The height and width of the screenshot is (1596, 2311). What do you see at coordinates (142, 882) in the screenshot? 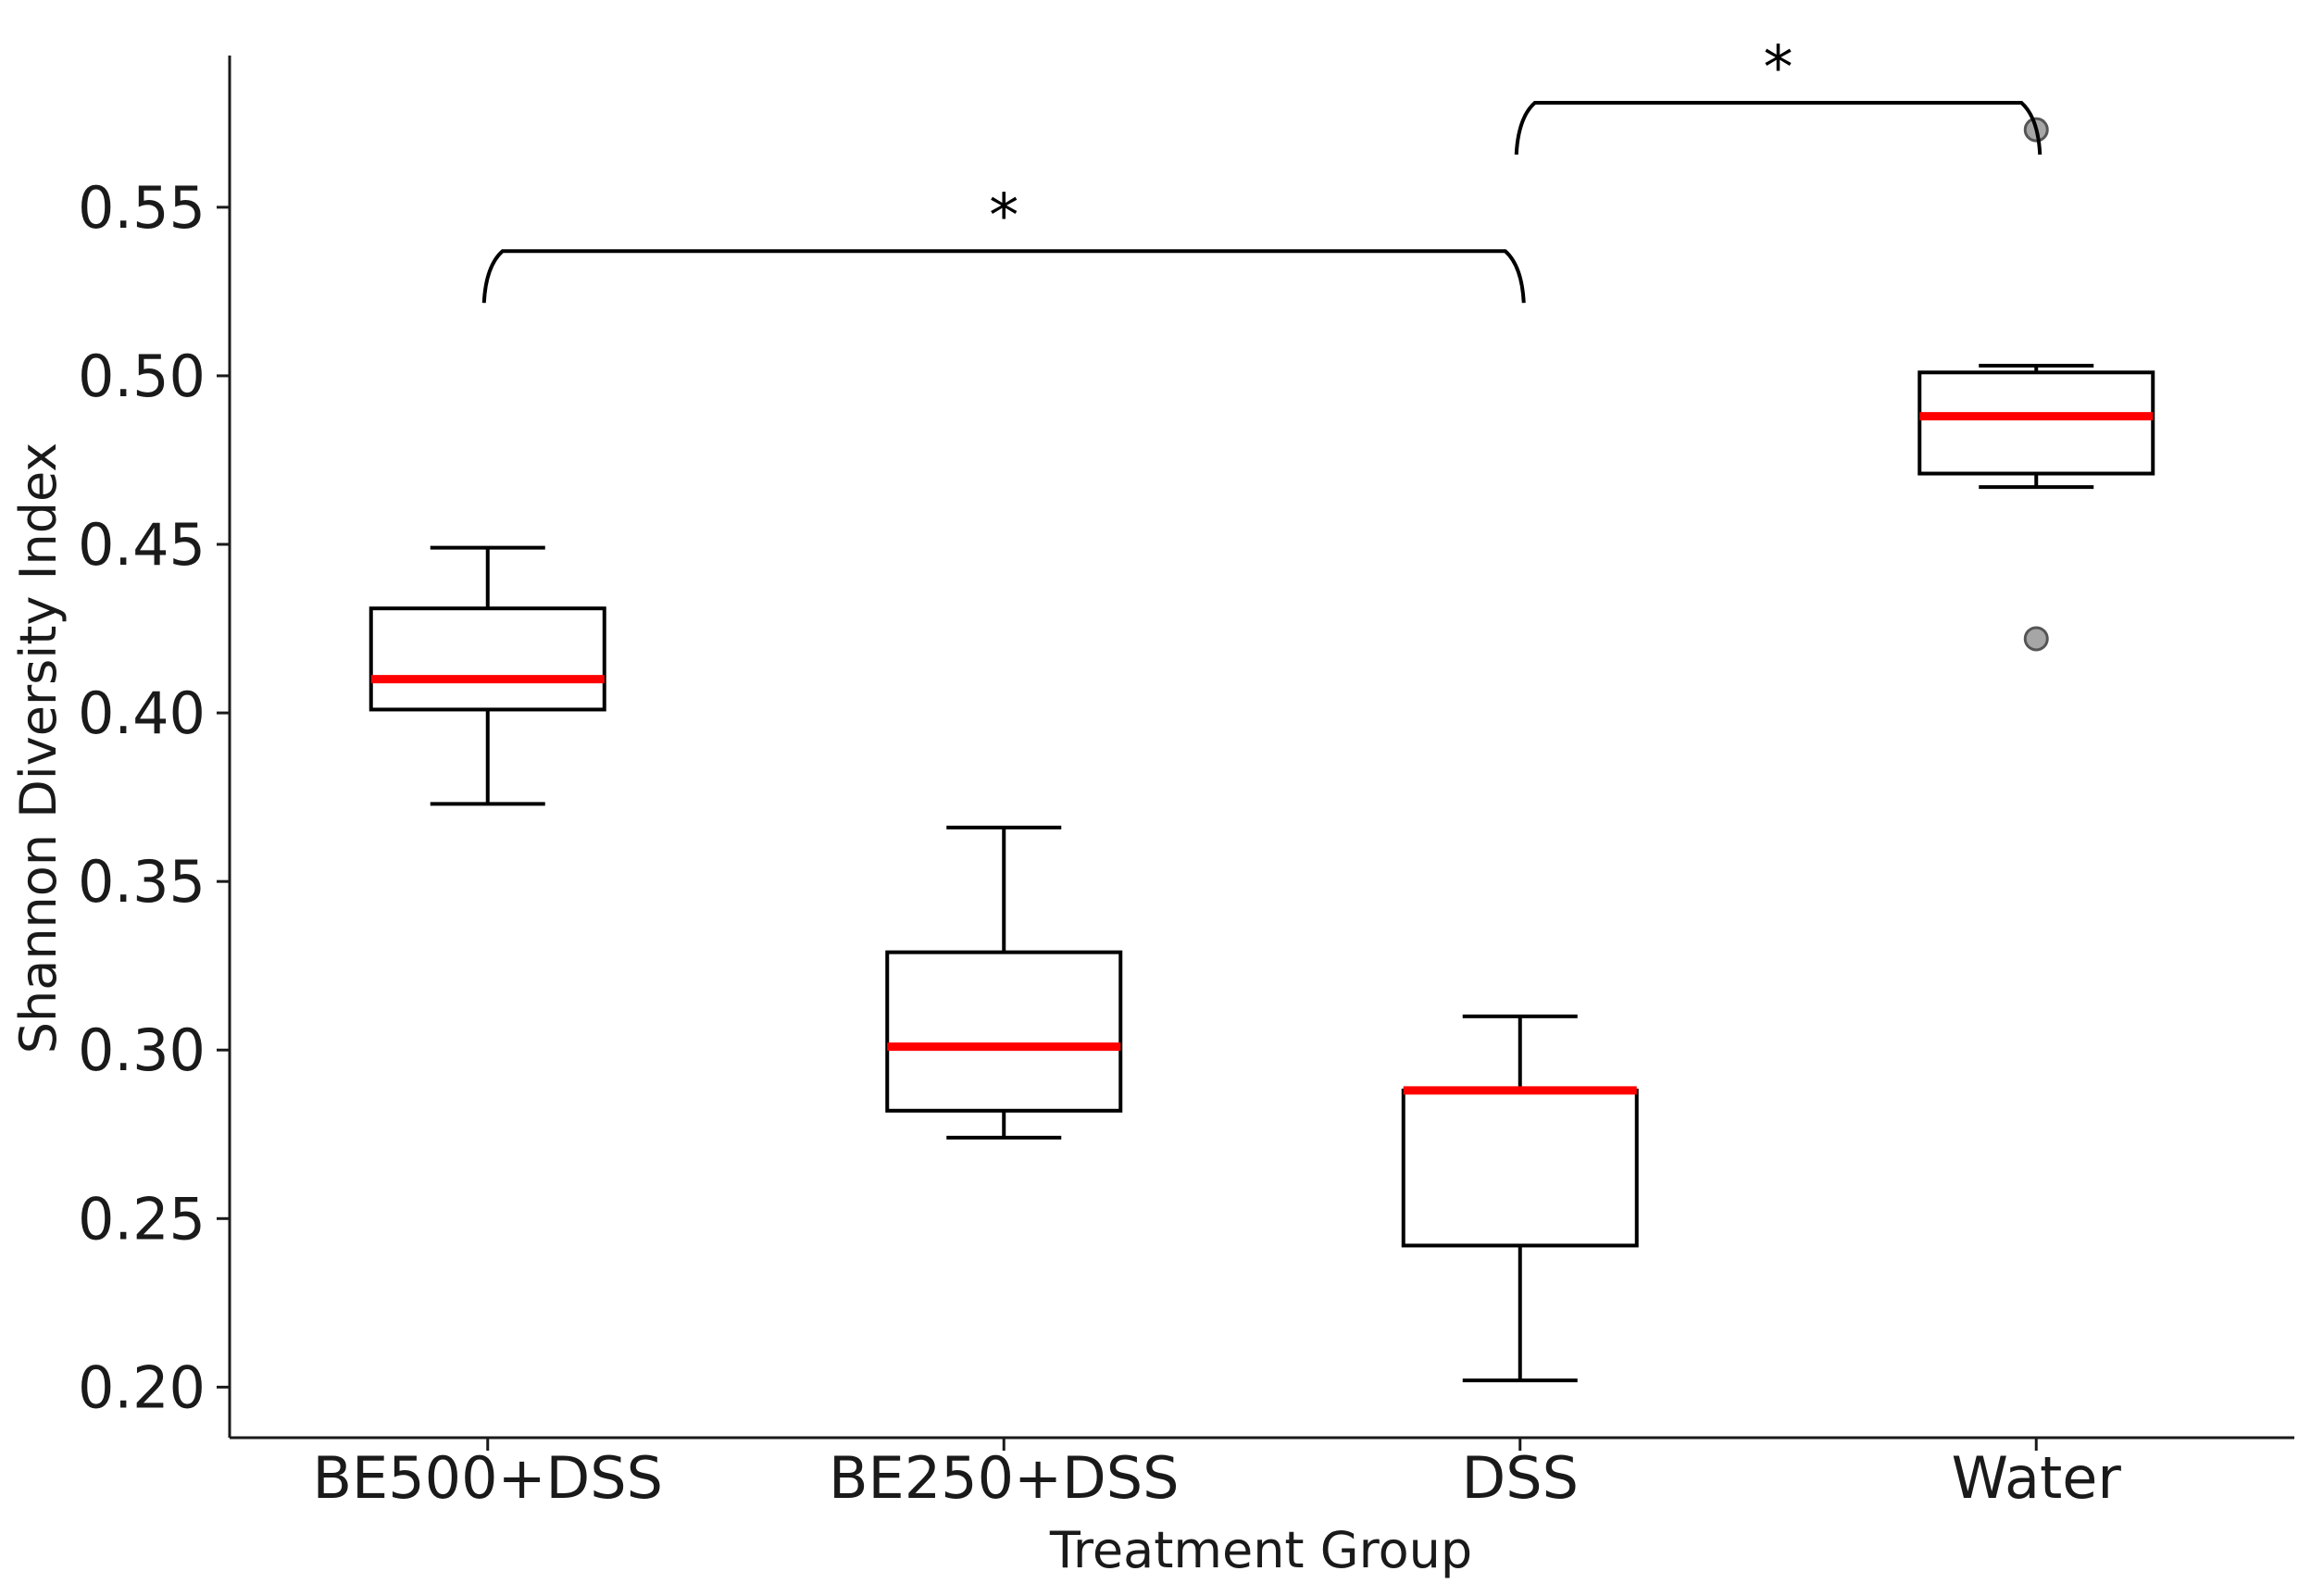
I see `y-tick-label: 0.35` at bounding box center [142, 882].